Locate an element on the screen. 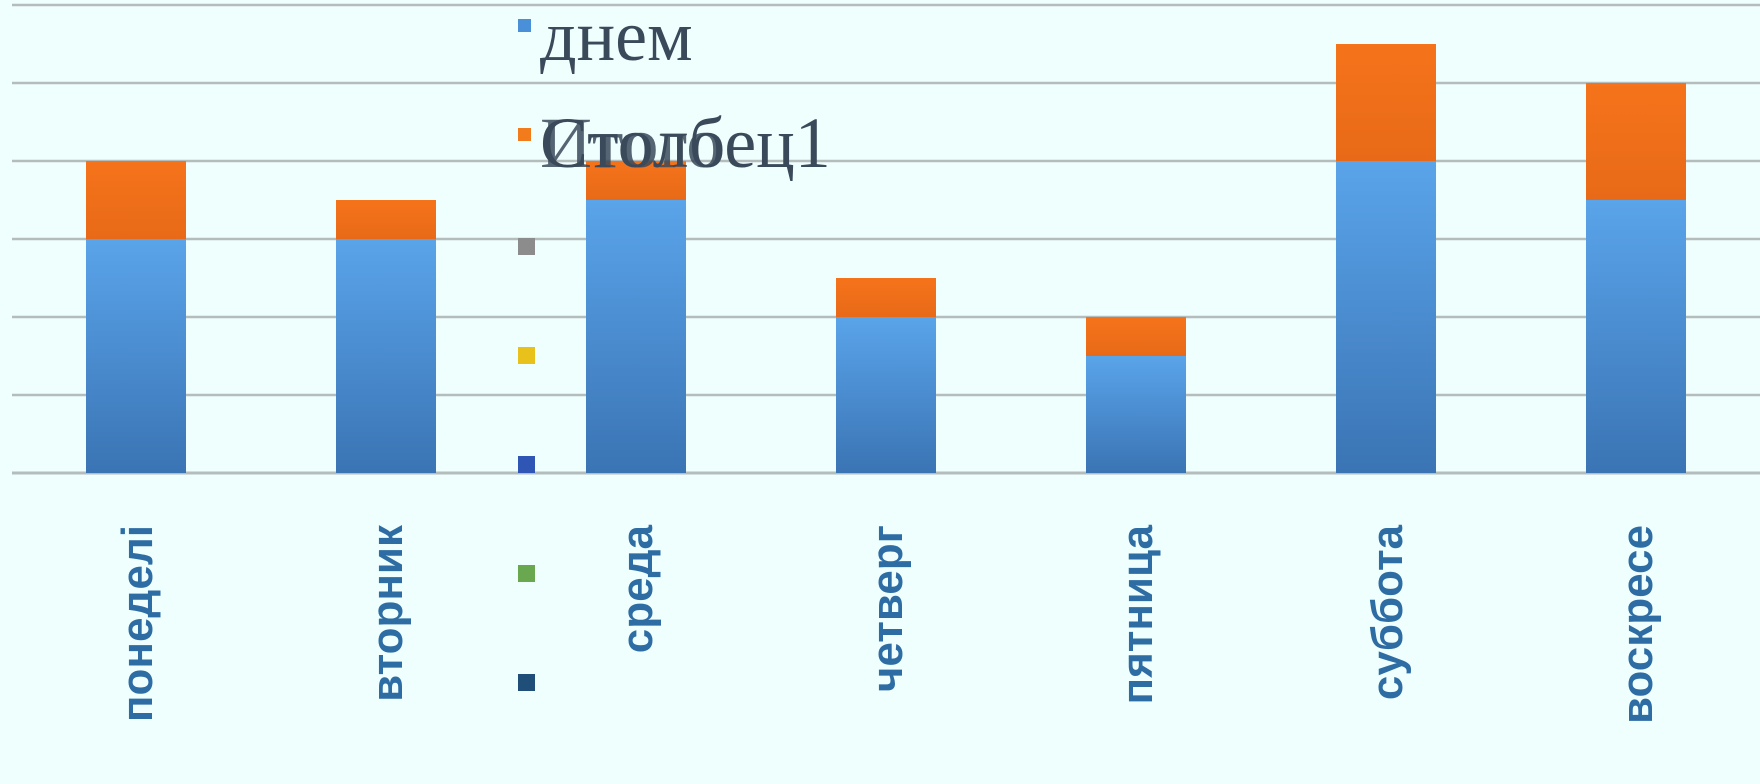  category-label: понеделі is located at coordinates (137, 623).